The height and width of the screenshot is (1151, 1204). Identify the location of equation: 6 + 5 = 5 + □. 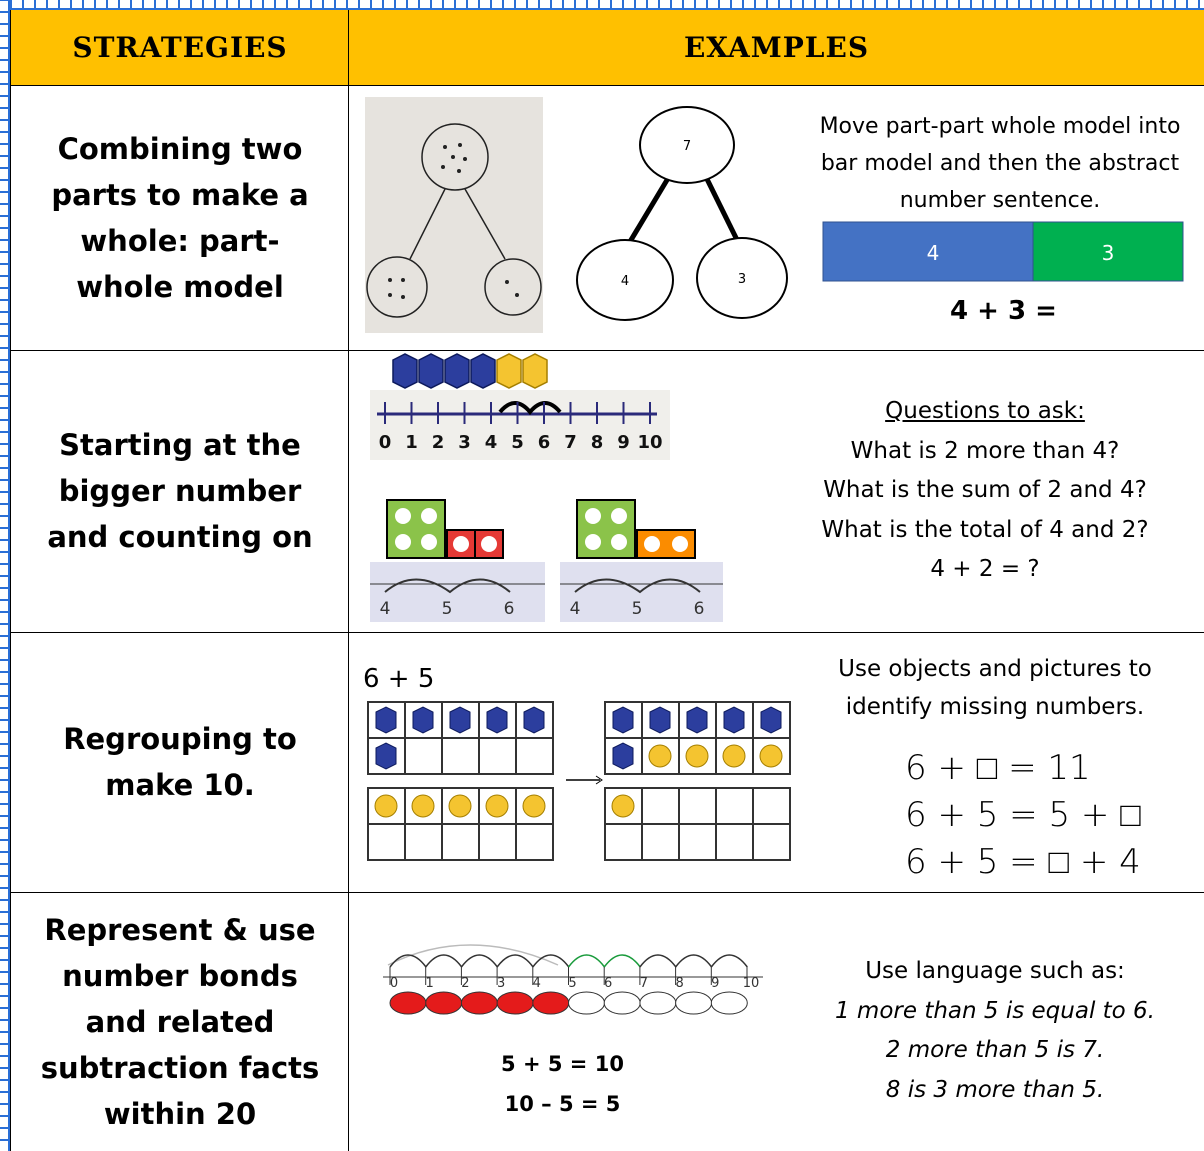
(1023, 815).